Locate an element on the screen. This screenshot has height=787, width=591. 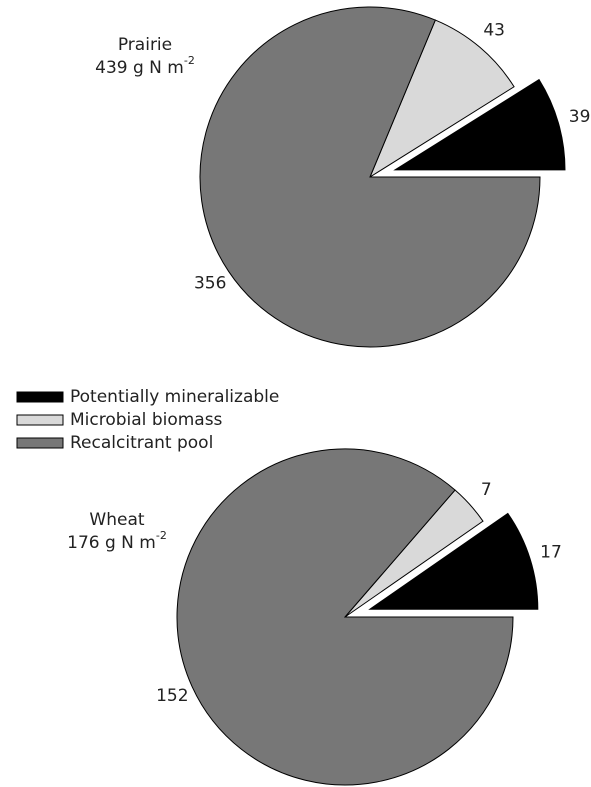
slice-label: 356 is located at coordinates (210, 284).